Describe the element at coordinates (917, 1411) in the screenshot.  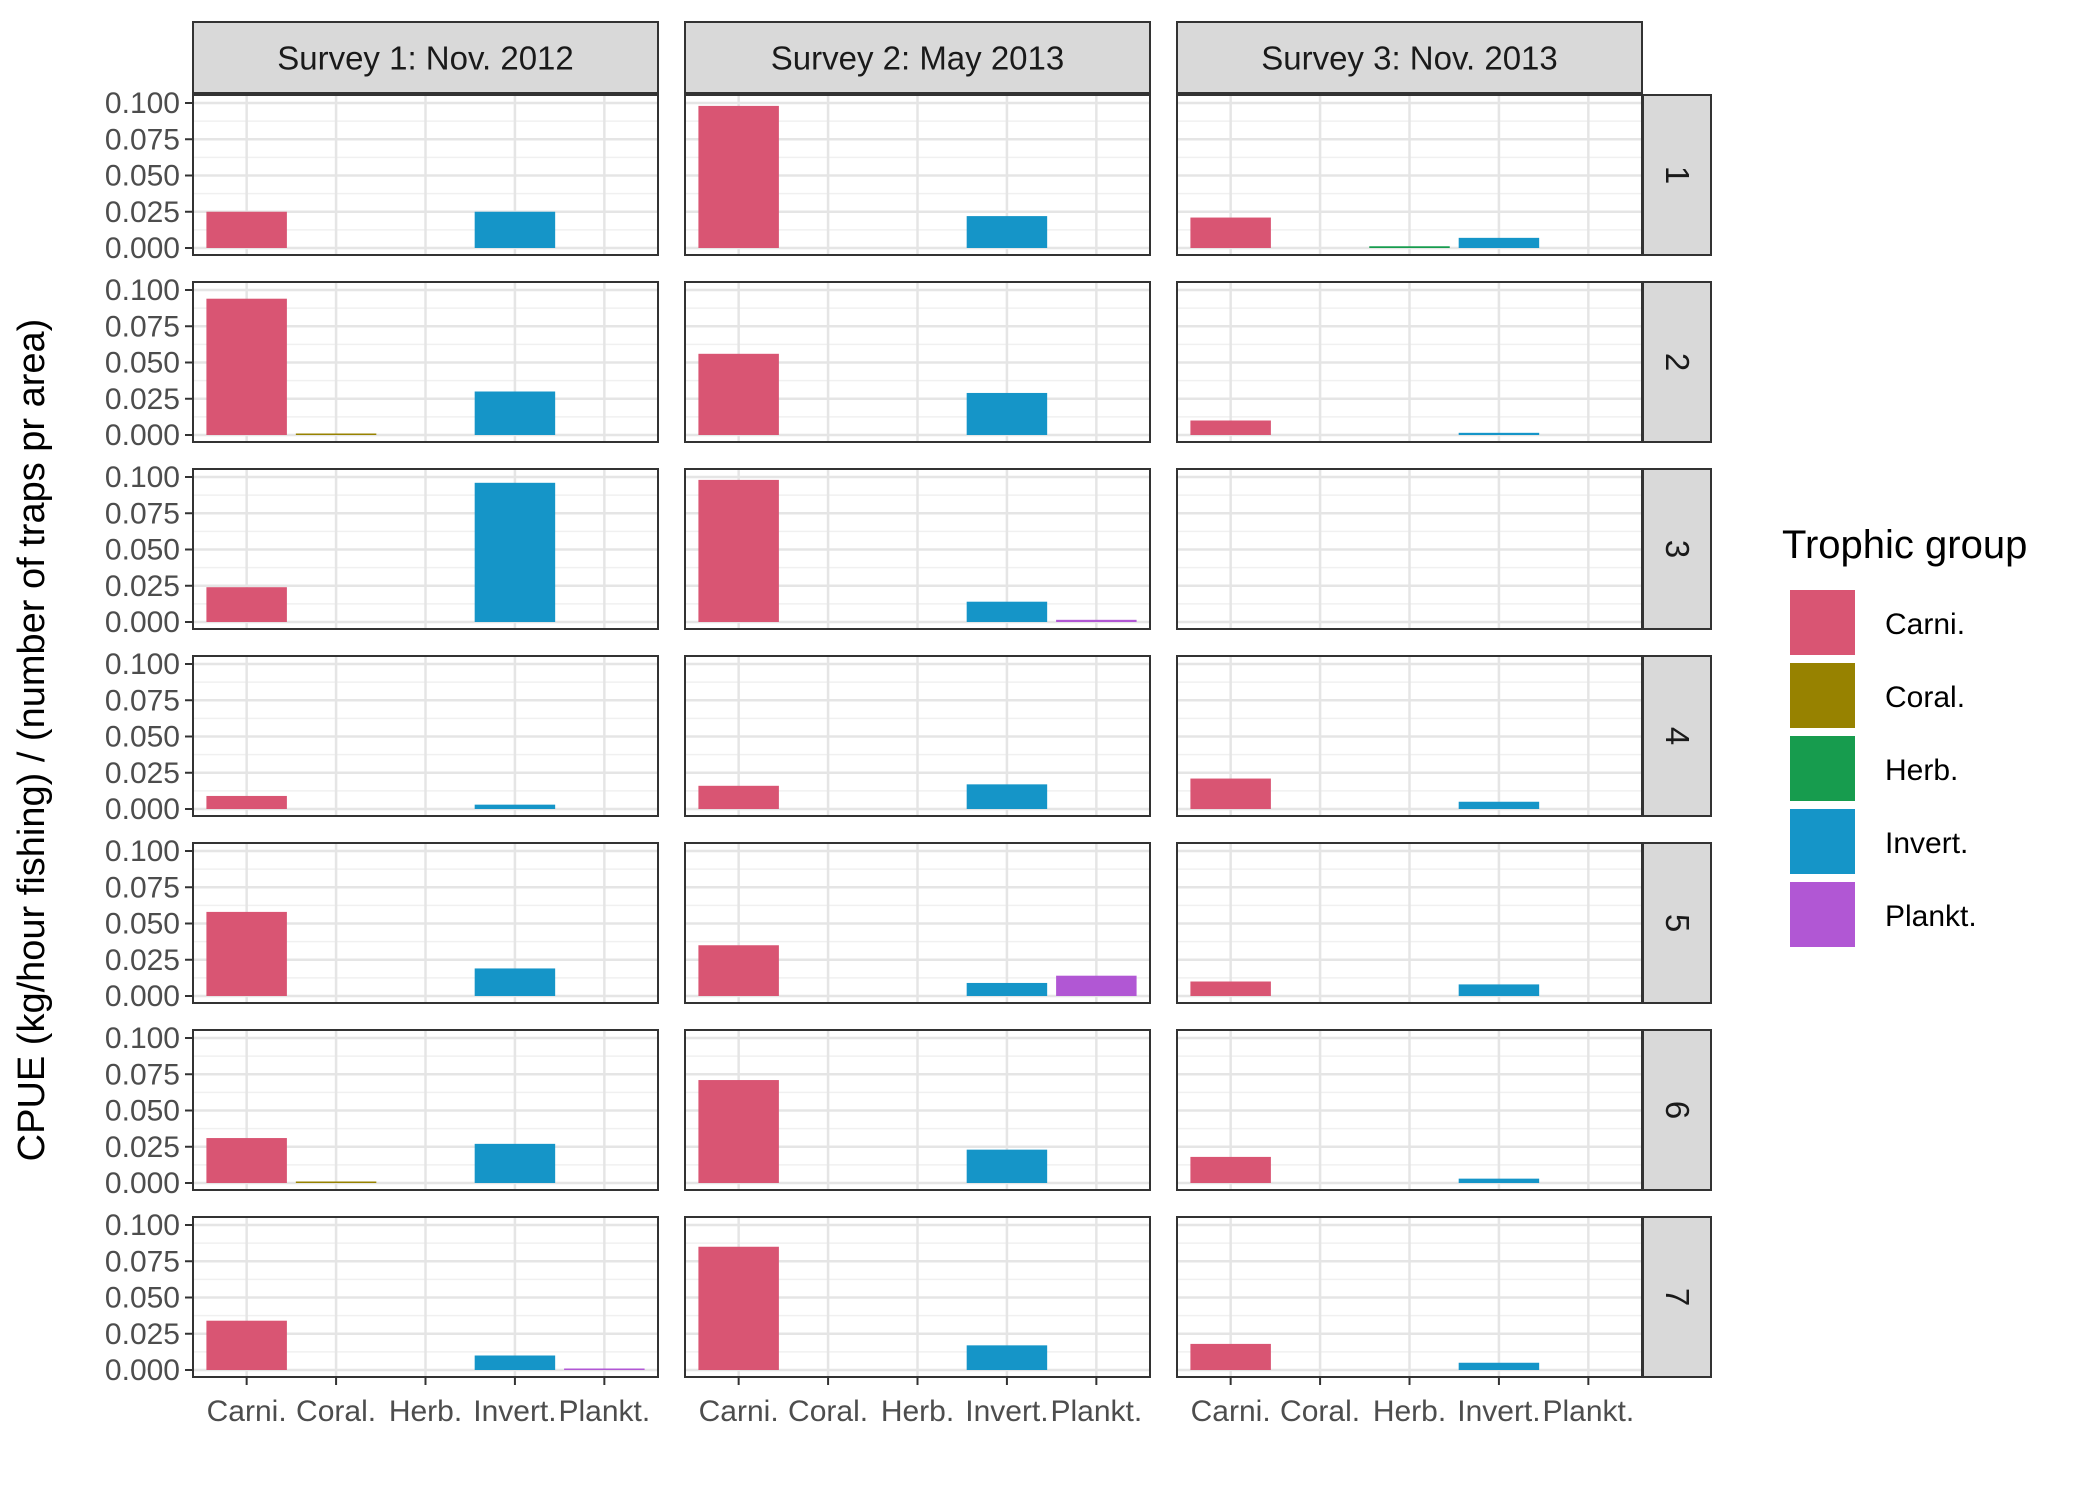
I see `x-tick-label-herb: Herb.` at that location.